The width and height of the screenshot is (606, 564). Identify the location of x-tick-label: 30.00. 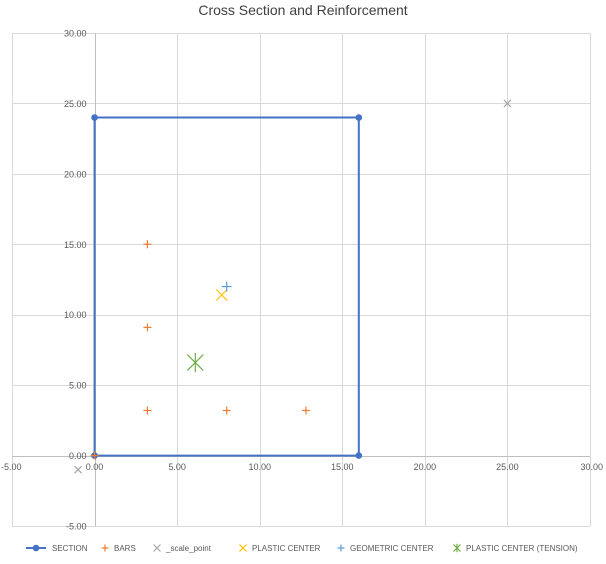
(591, 467).